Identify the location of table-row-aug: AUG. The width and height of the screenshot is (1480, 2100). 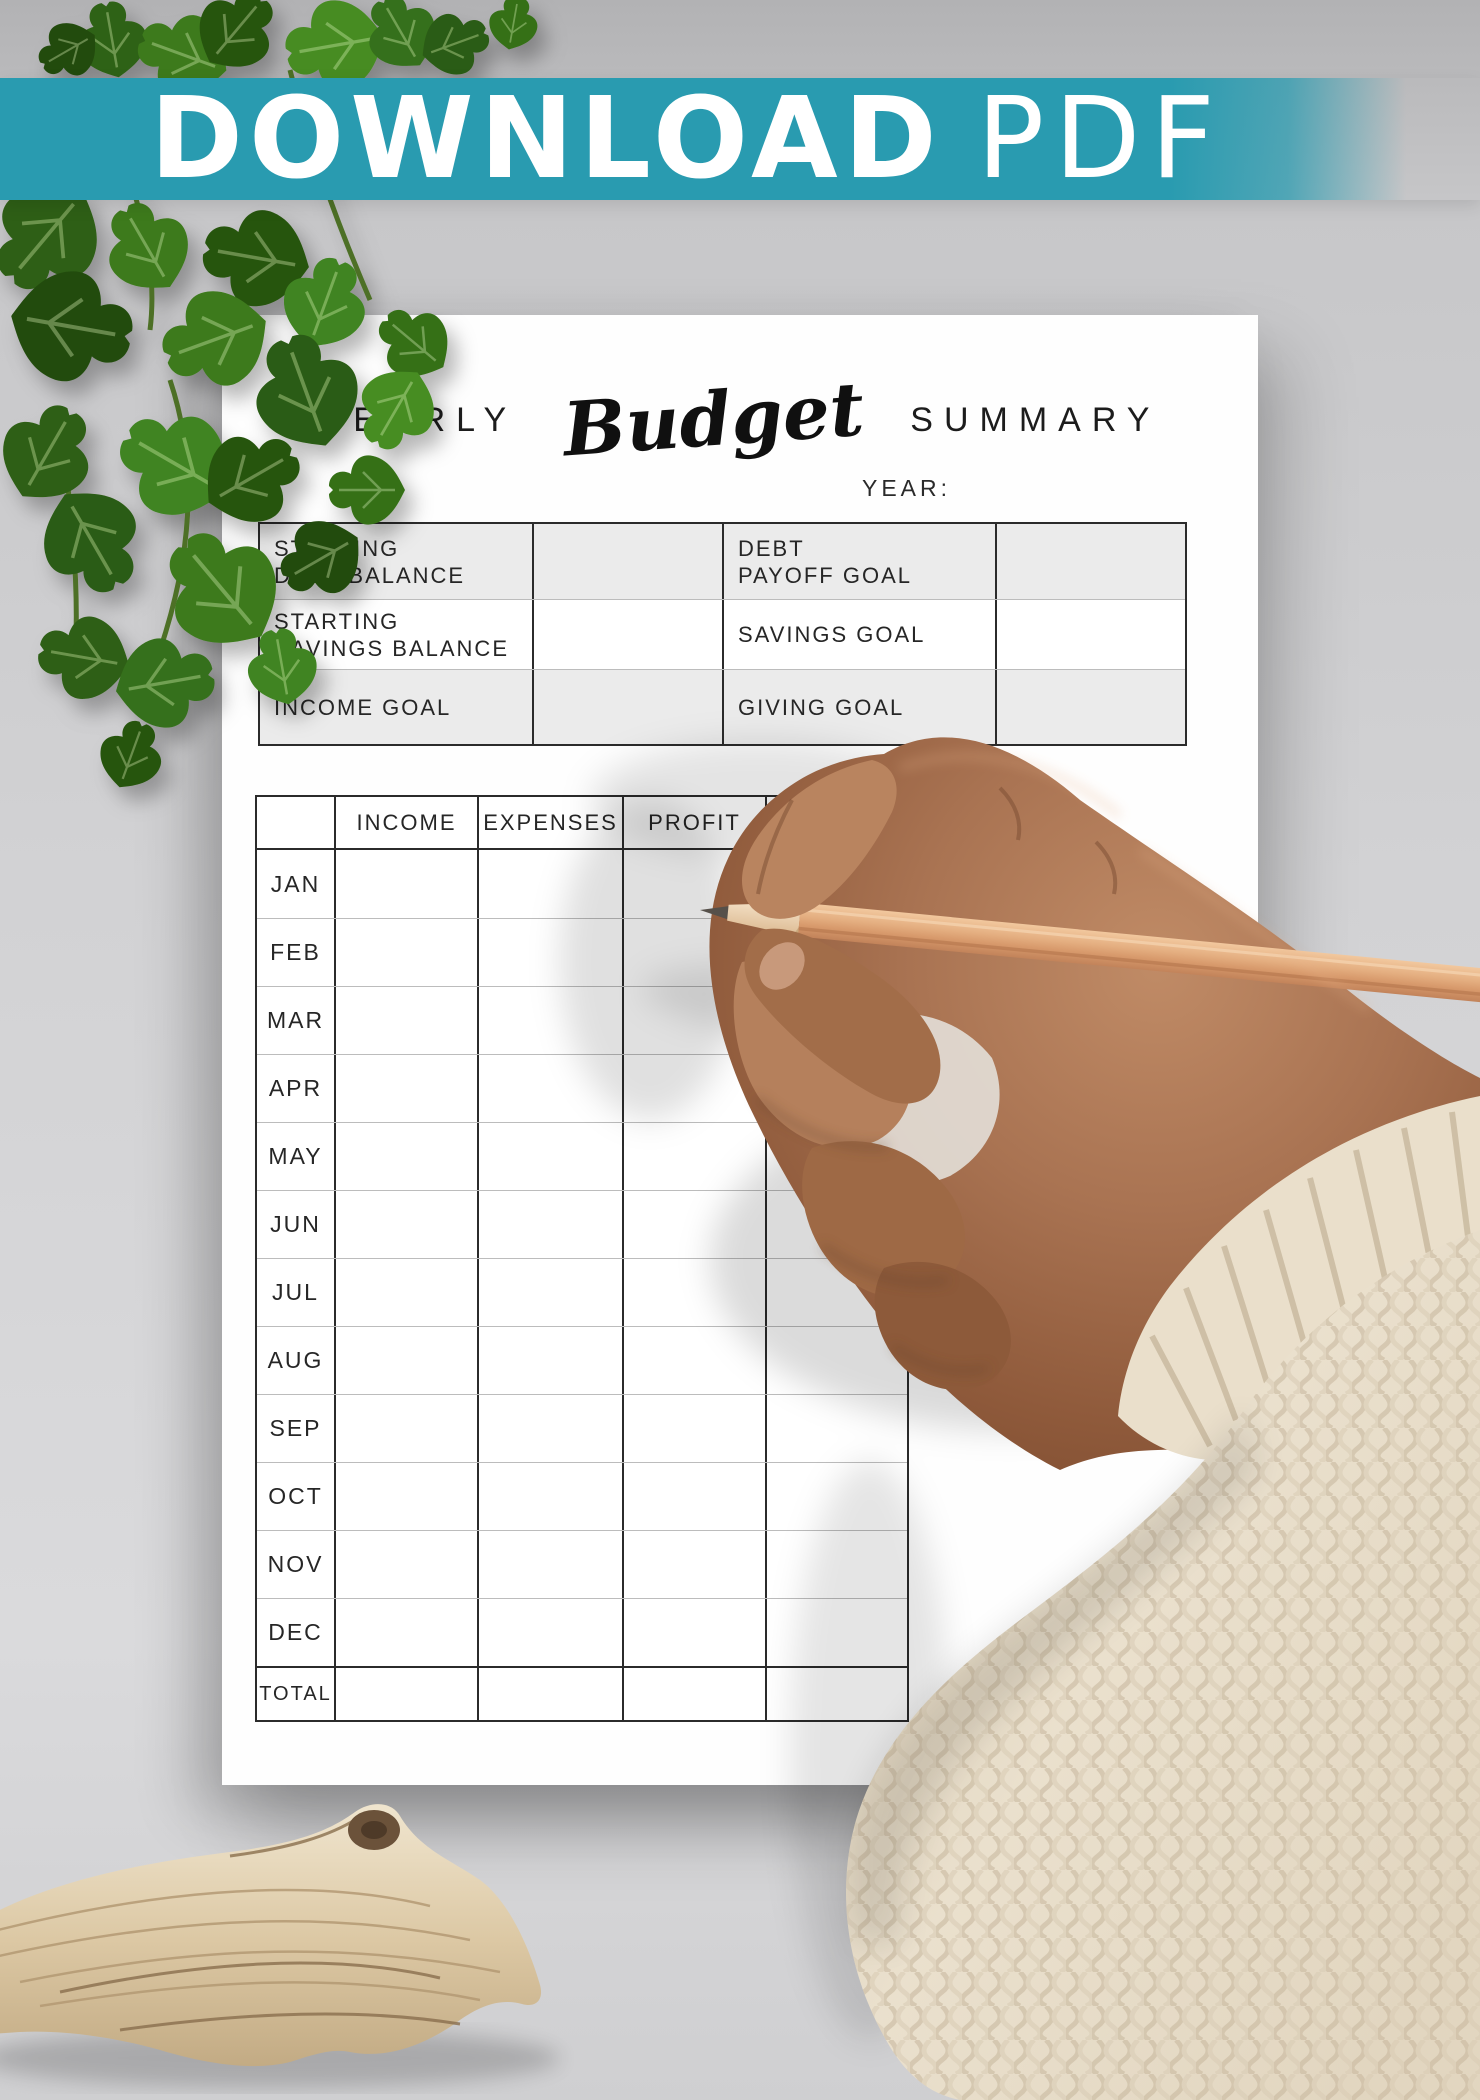
(582, 1360).